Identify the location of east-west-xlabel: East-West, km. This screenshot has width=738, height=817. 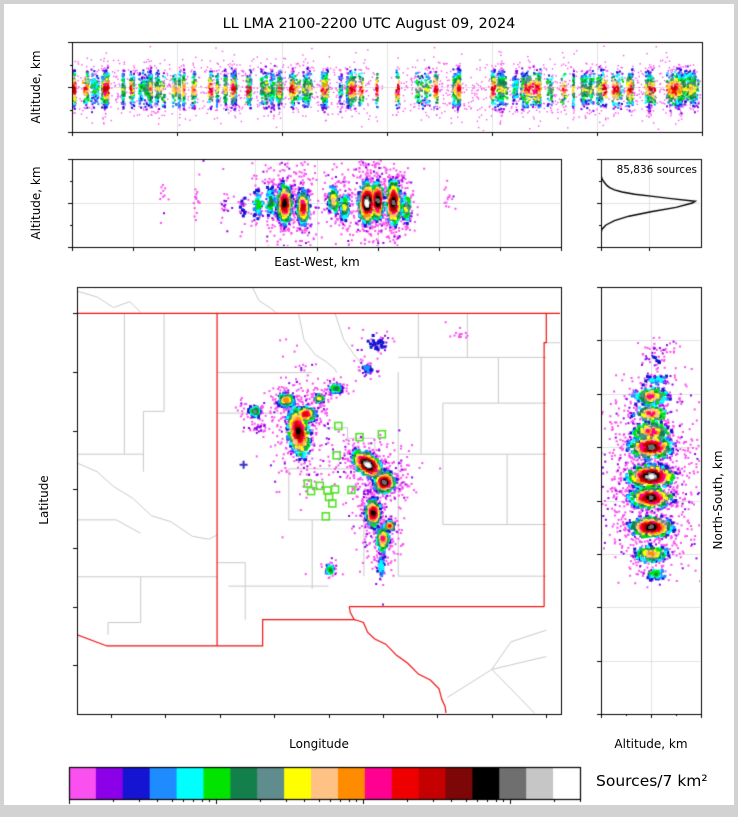
(317, 262).